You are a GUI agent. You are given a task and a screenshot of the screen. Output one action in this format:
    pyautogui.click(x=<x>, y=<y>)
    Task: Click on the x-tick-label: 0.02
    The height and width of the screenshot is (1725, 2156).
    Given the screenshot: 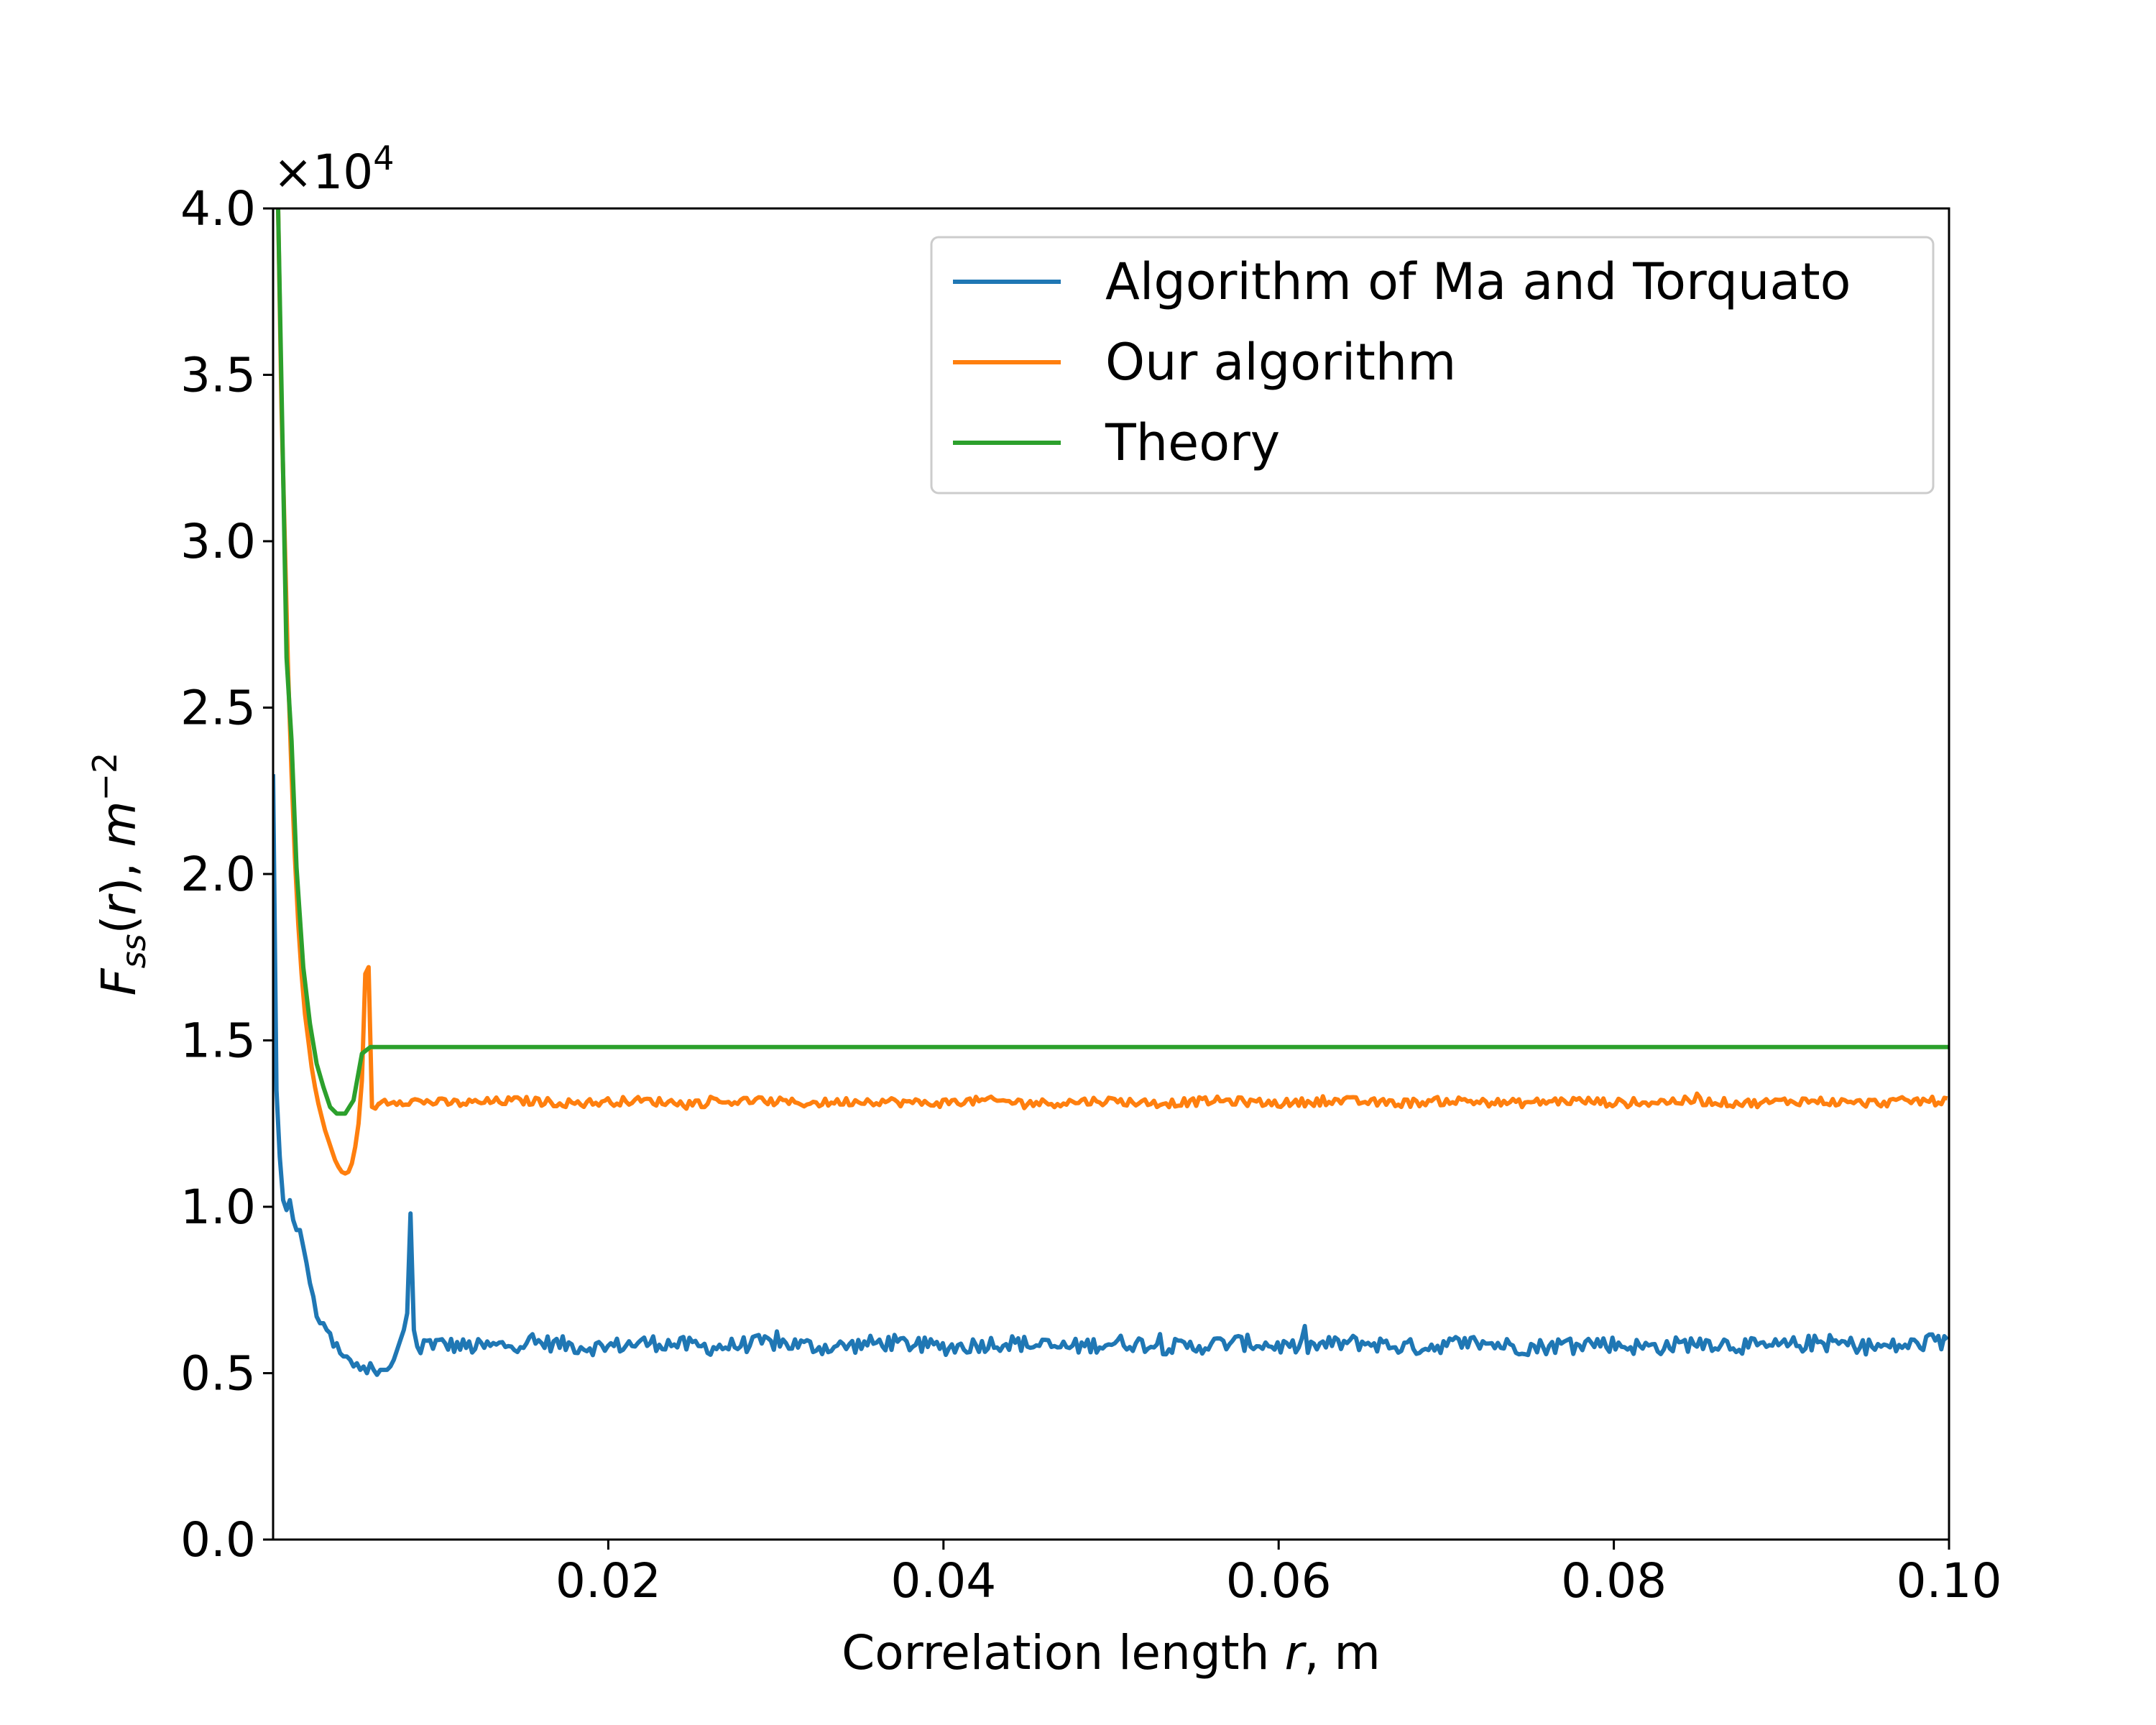 What is the action you would take?
    pyautogui.click(x=608, y=1581)
    